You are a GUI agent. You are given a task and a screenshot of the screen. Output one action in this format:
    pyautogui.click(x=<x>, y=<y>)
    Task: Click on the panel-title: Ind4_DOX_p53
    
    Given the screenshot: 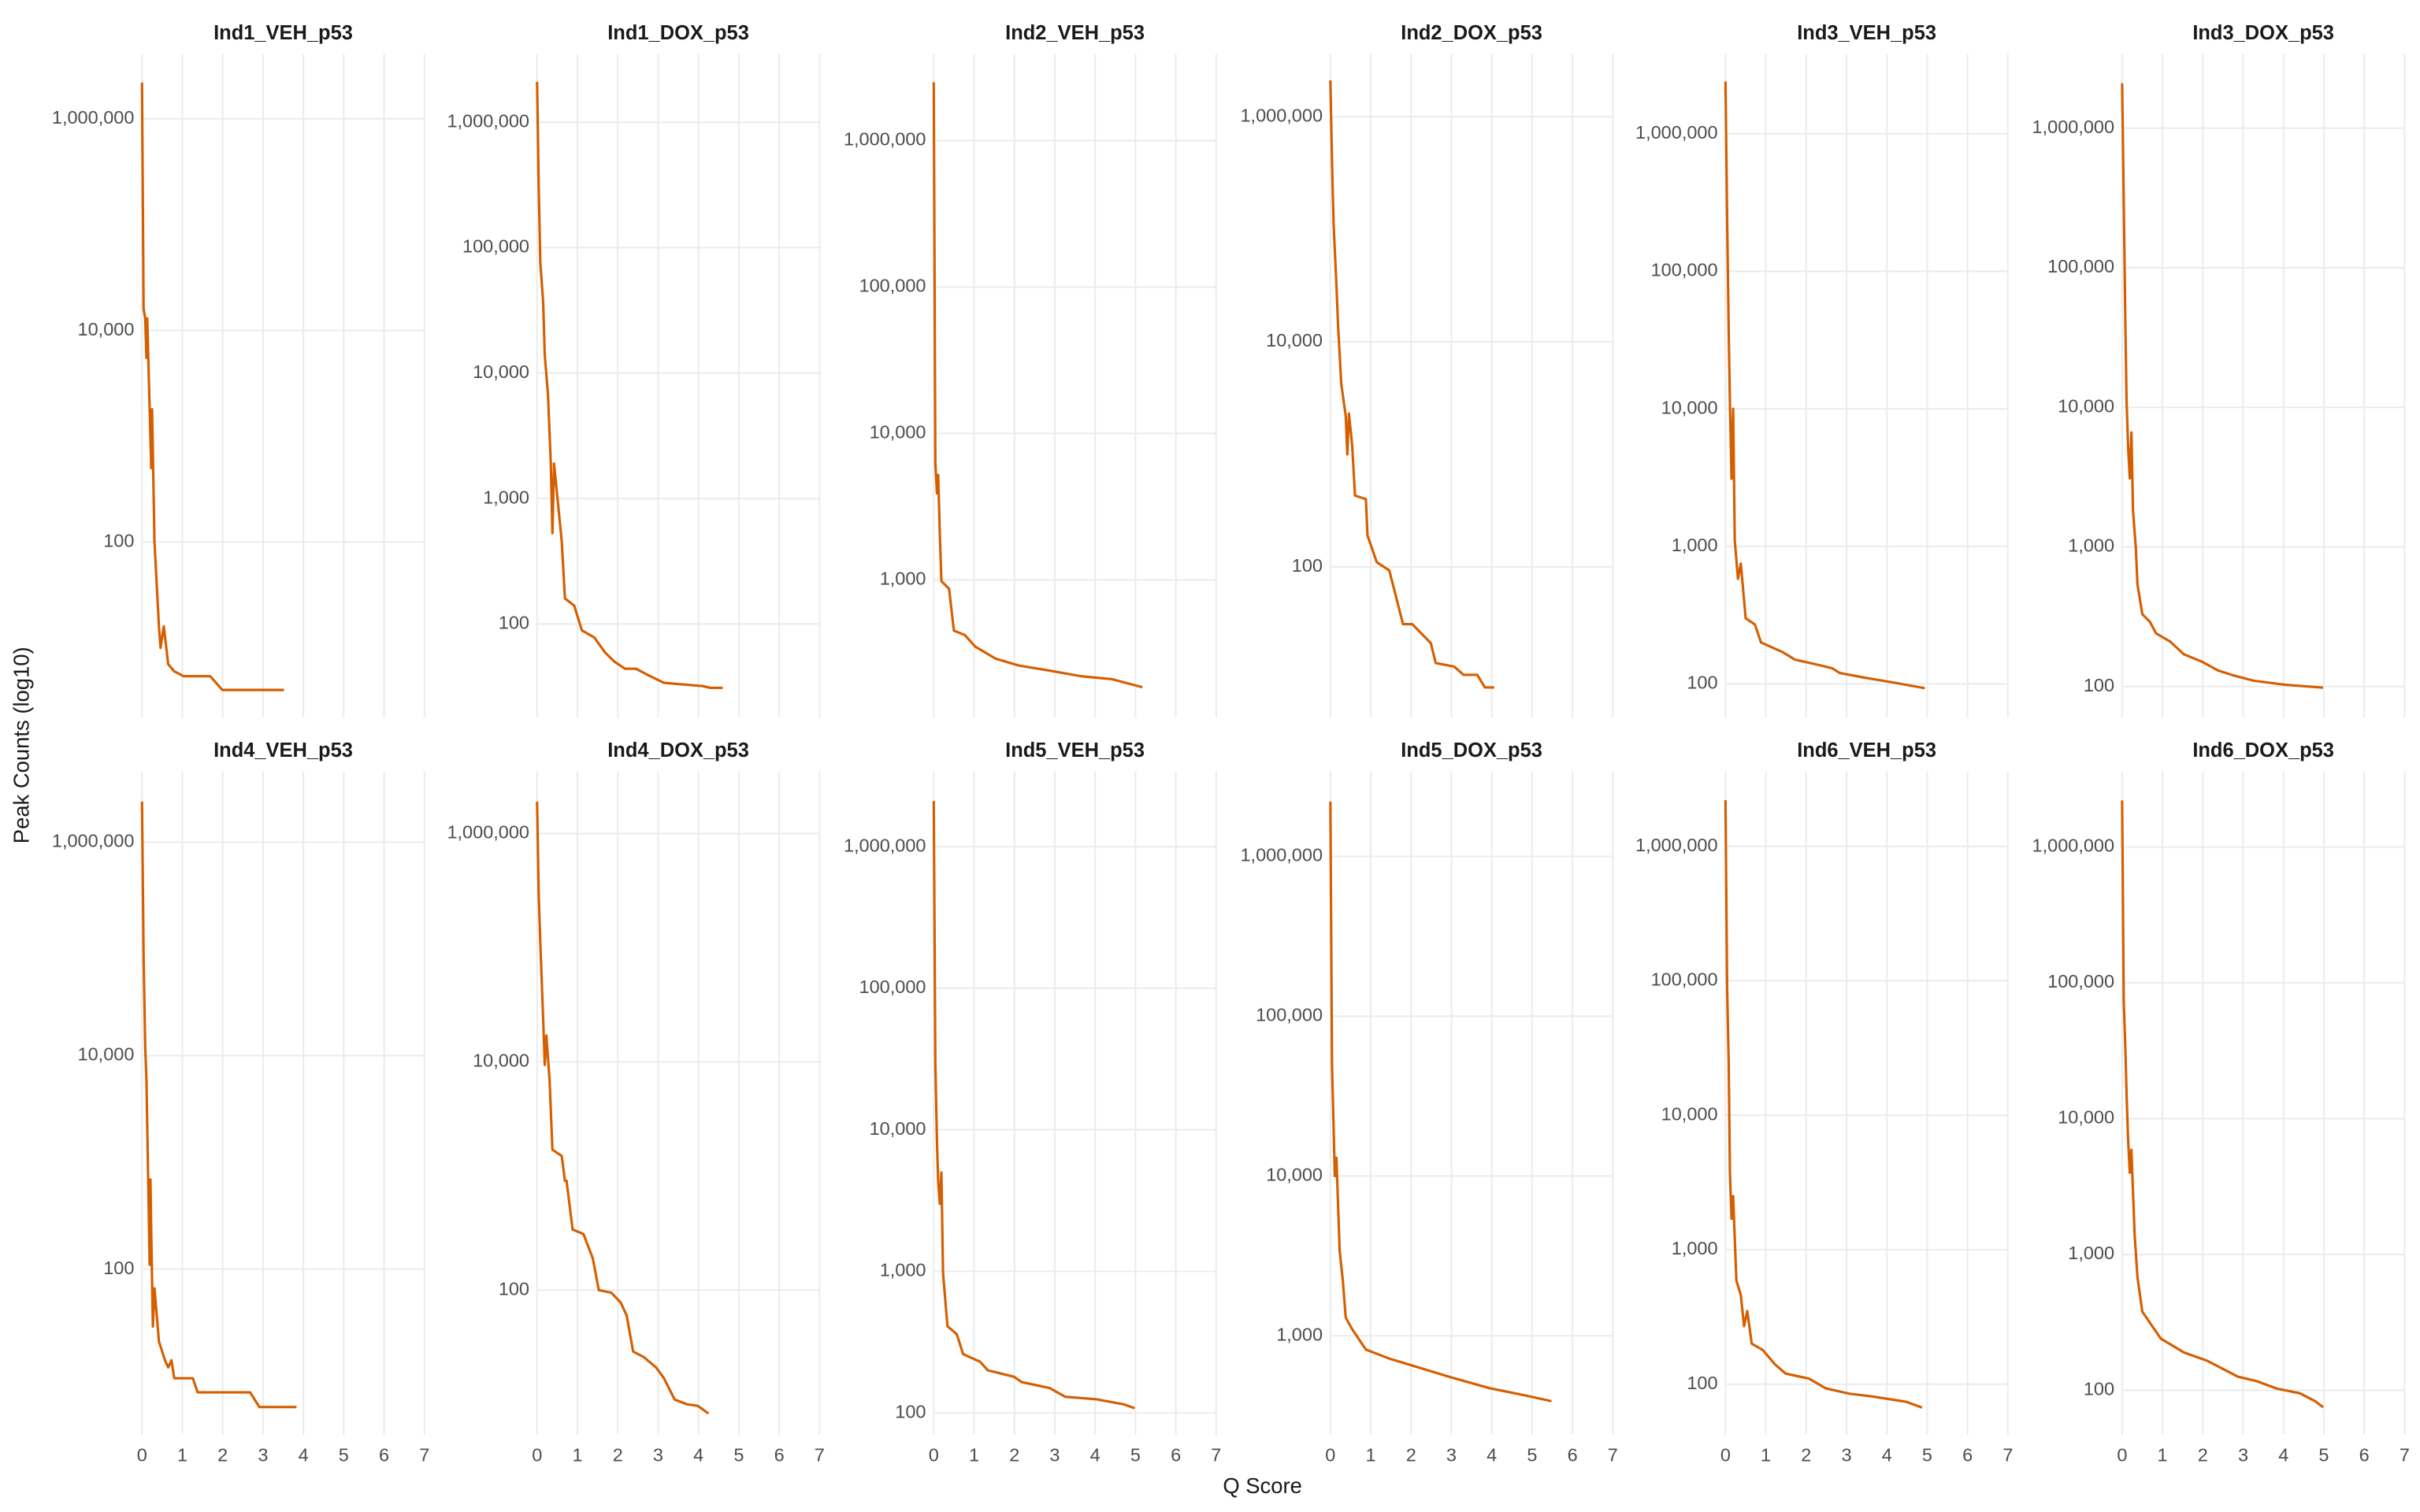 What is the action you would take?
    pyautogui.click(x=678, y=750)
    